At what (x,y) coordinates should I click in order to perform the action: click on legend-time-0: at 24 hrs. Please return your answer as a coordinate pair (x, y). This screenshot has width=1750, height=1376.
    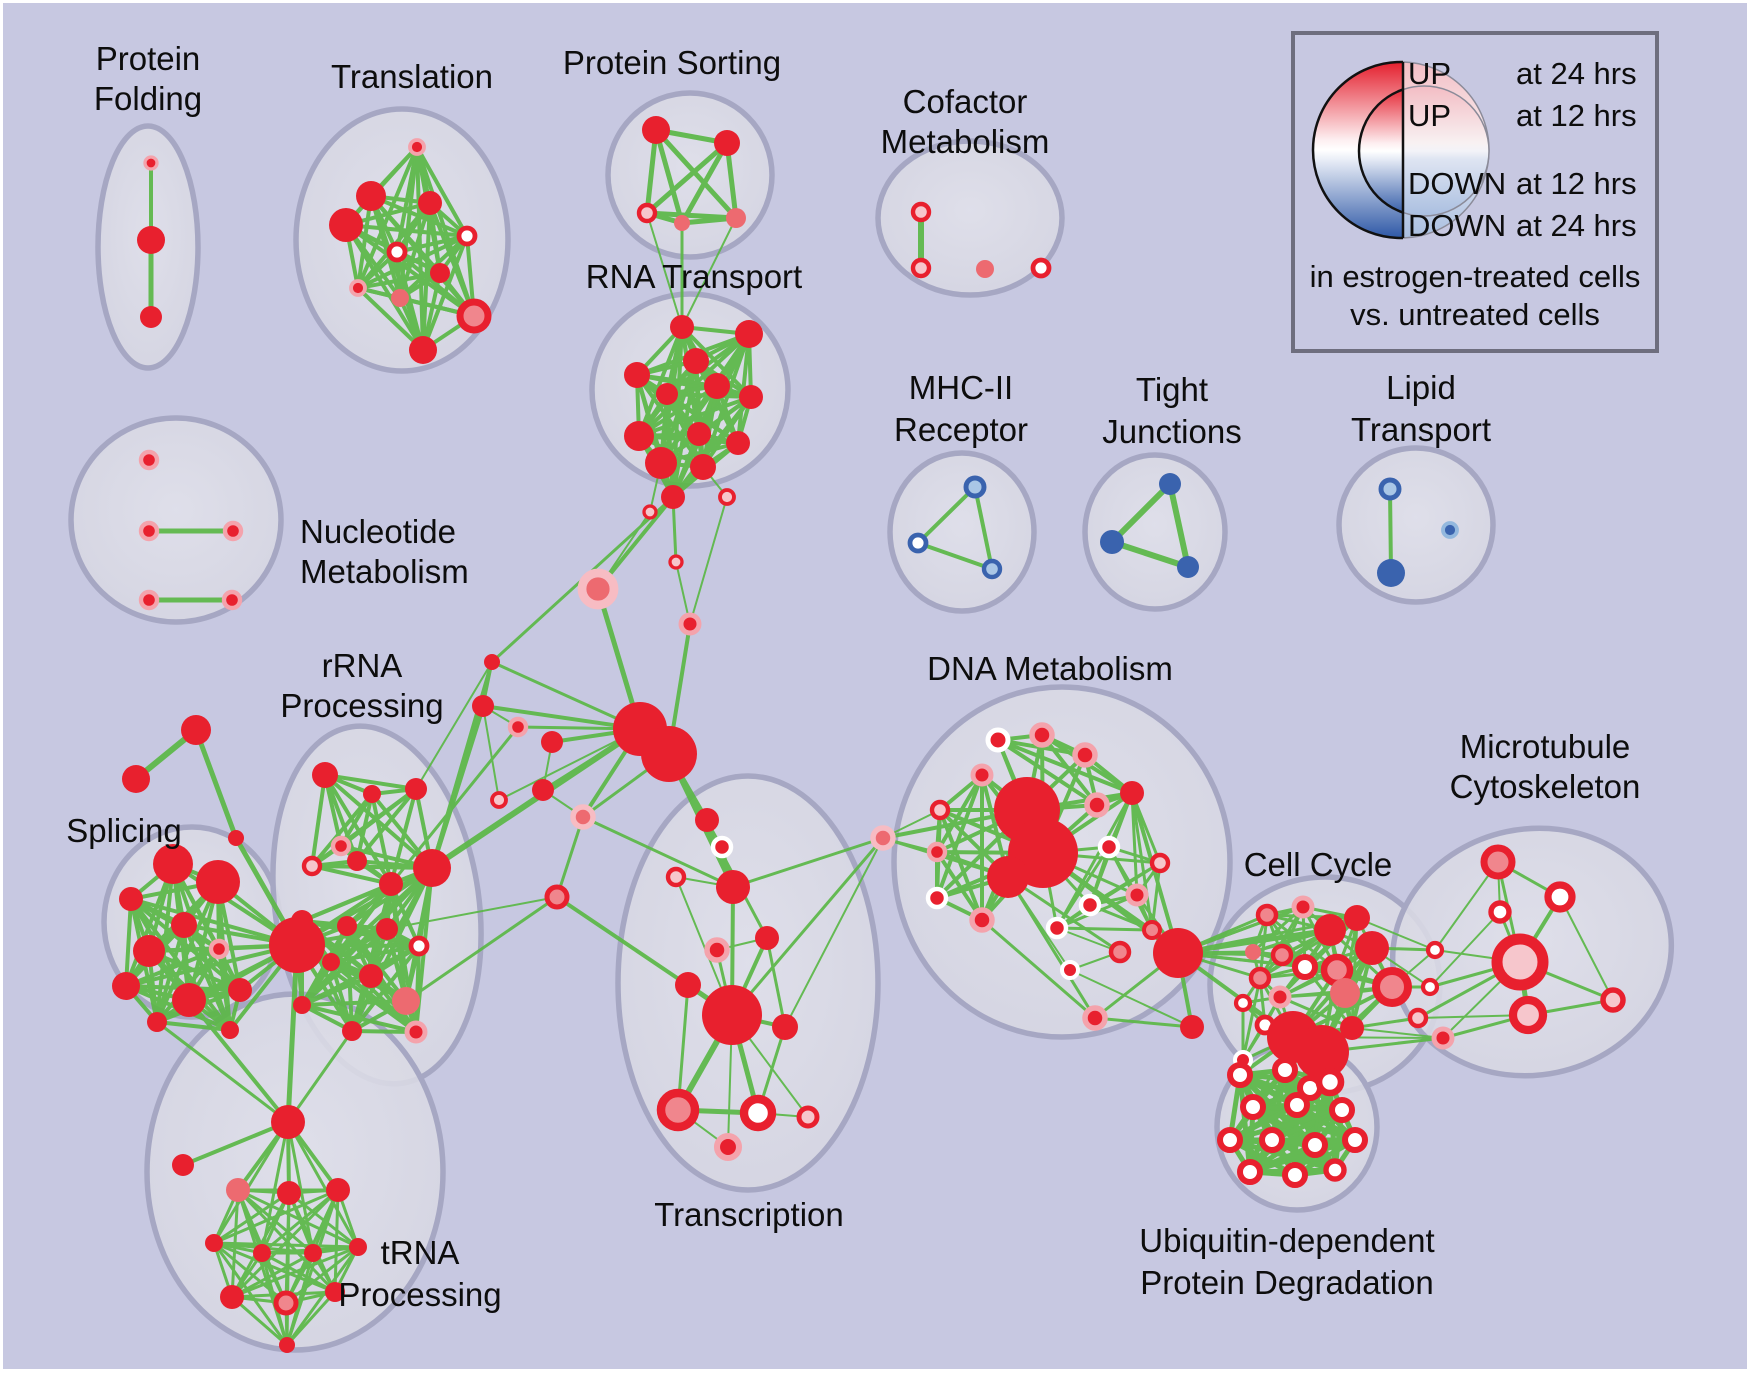
    Looking at the image, I should click on (1576, 73).